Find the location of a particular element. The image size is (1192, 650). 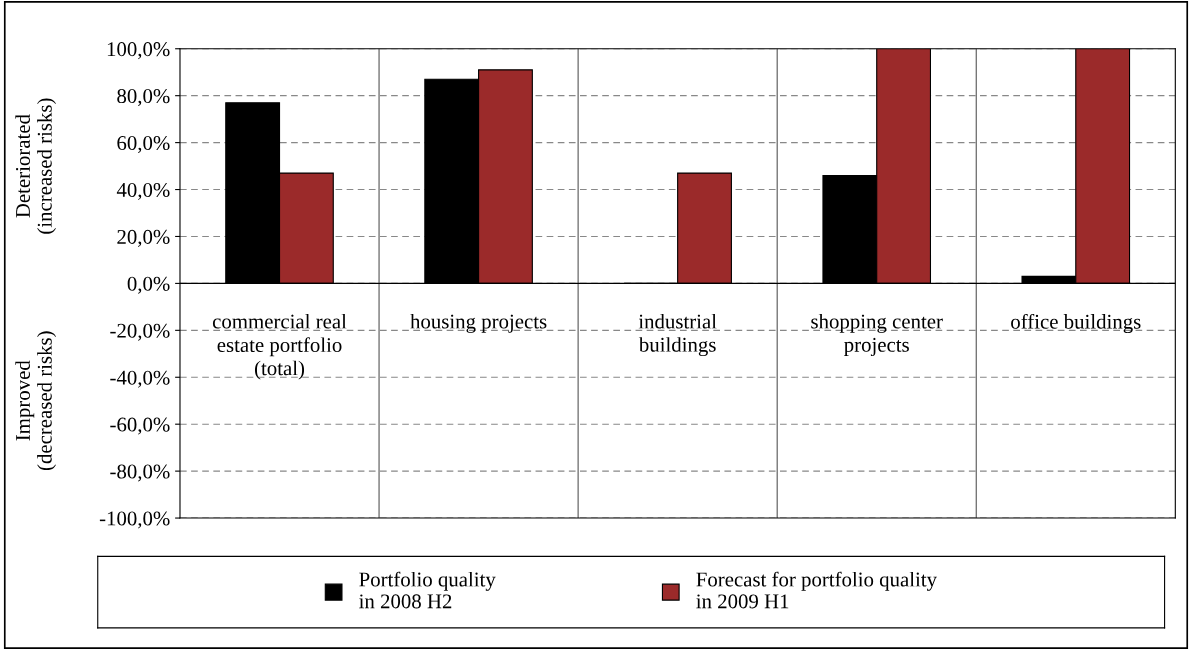

legend-label: Forecast for portfolio quality in 2009 H1 is located at coordinates (816, 590).